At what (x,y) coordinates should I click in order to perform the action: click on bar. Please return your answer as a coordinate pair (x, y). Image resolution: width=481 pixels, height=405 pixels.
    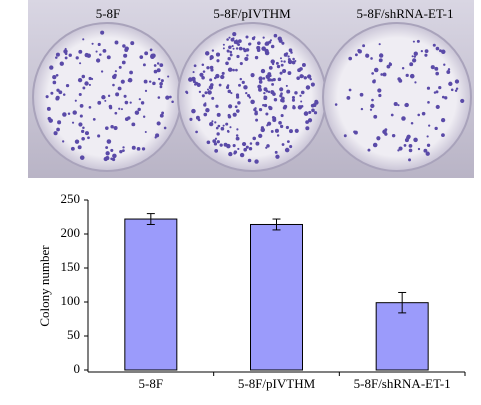
    Looking at the image, I should click on (276, 297).